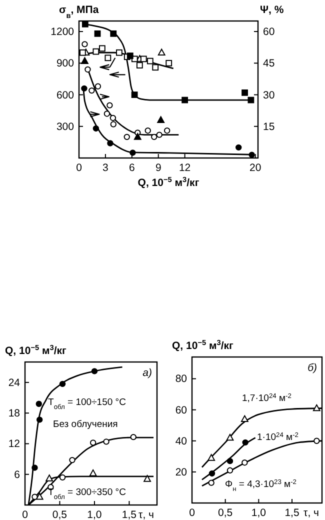 Image resolution: width=325 pixels, height=520 pixels. Describe the element at coordinates (14, 444) in the screenshot. I see `y-tick-label: 12` at that location.